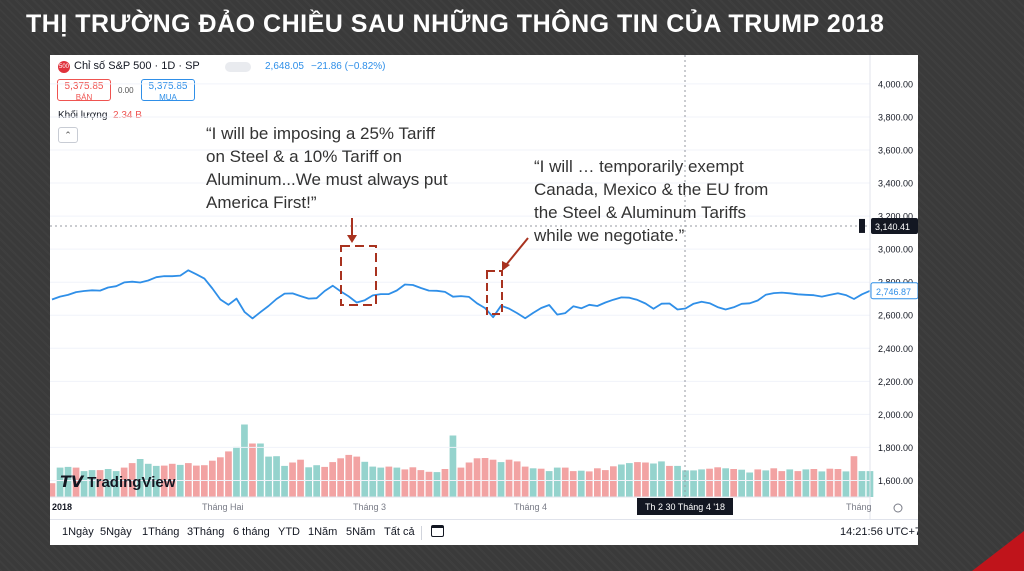 This screenshot has height=571, width=1024. I want to click on buy-label: MUA, so click(168, 97).